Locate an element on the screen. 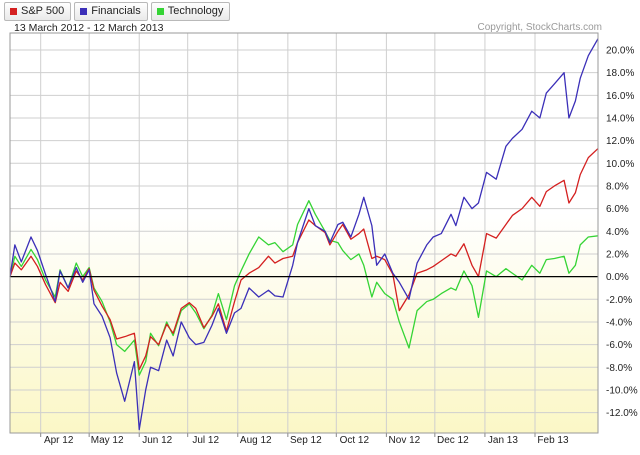 This screenshot has height=455, width=640. y-tick-label: 12.0% is located at coordinates (620, 141).